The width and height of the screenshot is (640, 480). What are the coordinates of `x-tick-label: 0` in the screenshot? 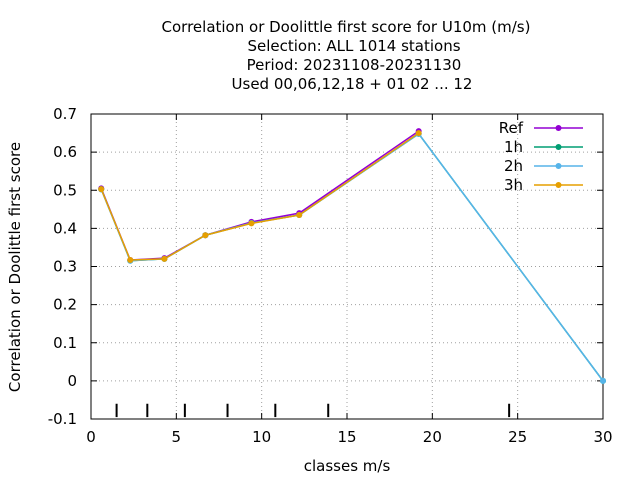 It's located at (91, 437).